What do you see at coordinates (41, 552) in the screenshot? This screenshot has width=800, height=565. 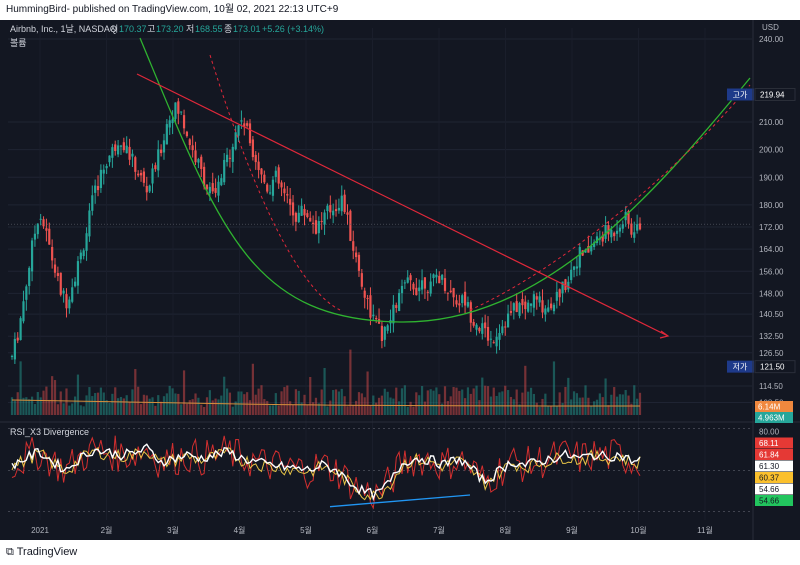 I see `tradingview-logo: ⧉ TradingView` at bounding box center [41, 552].